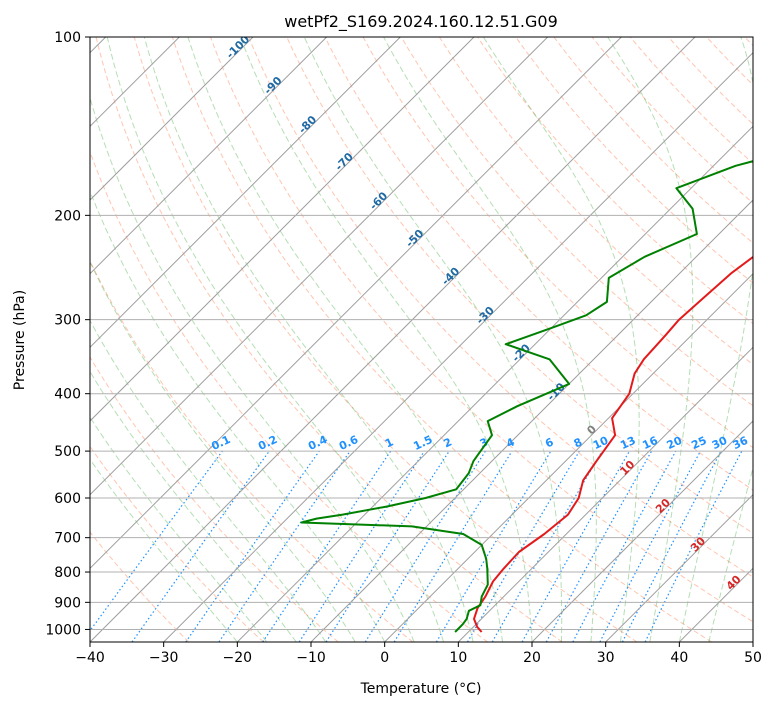  I want to click on isotherm-label: -10, so click(556, 391).